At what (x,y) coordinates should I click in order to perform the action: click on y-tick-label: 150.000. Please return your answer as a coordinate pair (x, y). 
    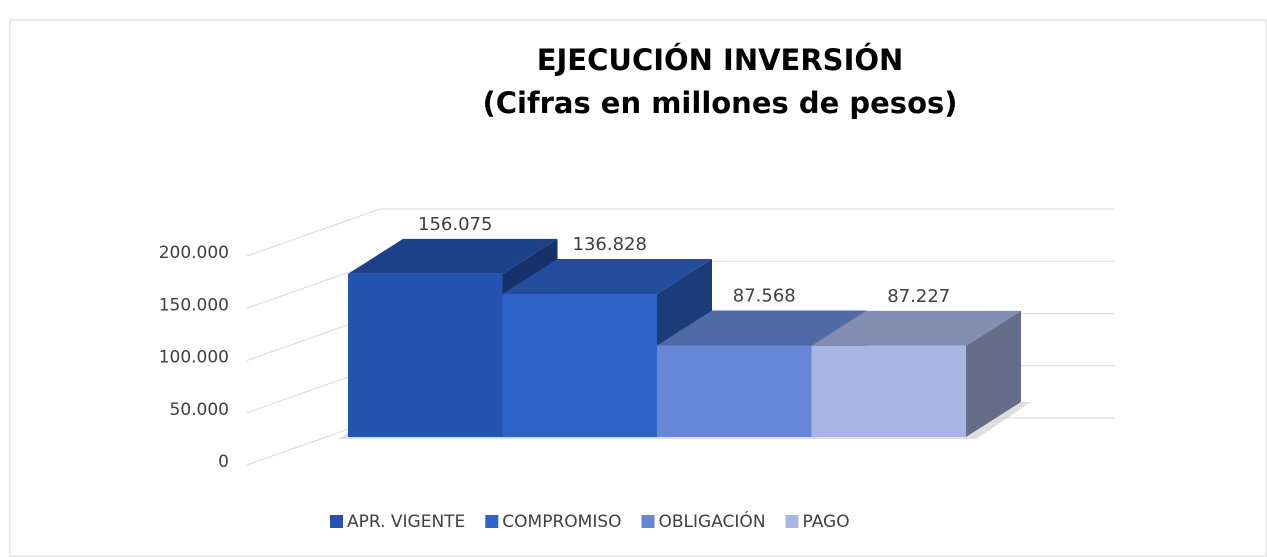
    Looking at the image, I should click on (194, 305).